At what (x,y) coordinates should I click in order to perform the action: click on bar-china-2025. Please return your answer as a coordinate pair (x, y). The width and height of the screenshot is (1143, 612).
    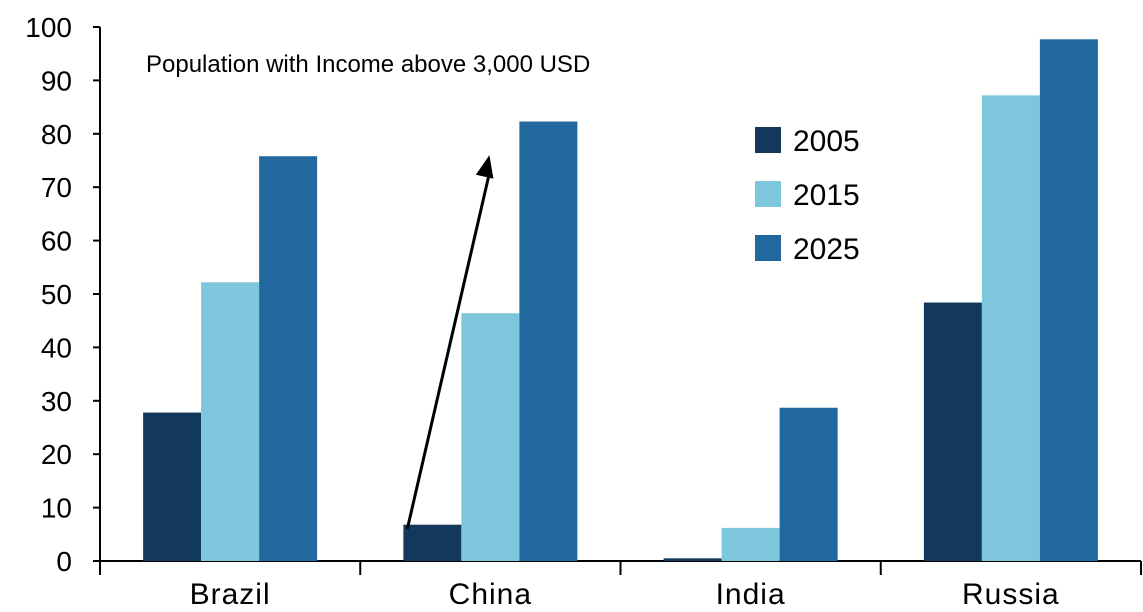
    Looking at the image, I should click on (548, 341).